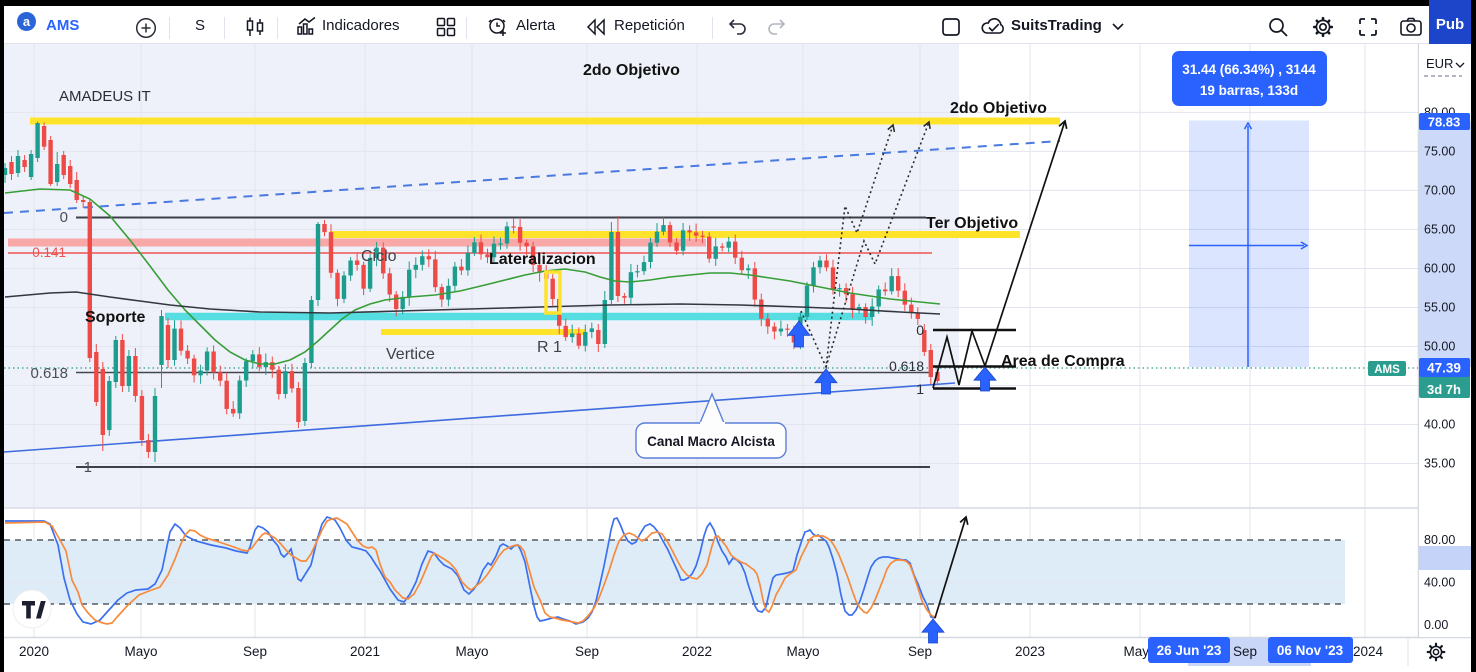 The width and height of the screenshot is (1476, 672). What do you see at coordinates (1249, 90) in the screenshot?
I see `svg-text: 19 barras, 133d` at bounding box center [1249, 90].